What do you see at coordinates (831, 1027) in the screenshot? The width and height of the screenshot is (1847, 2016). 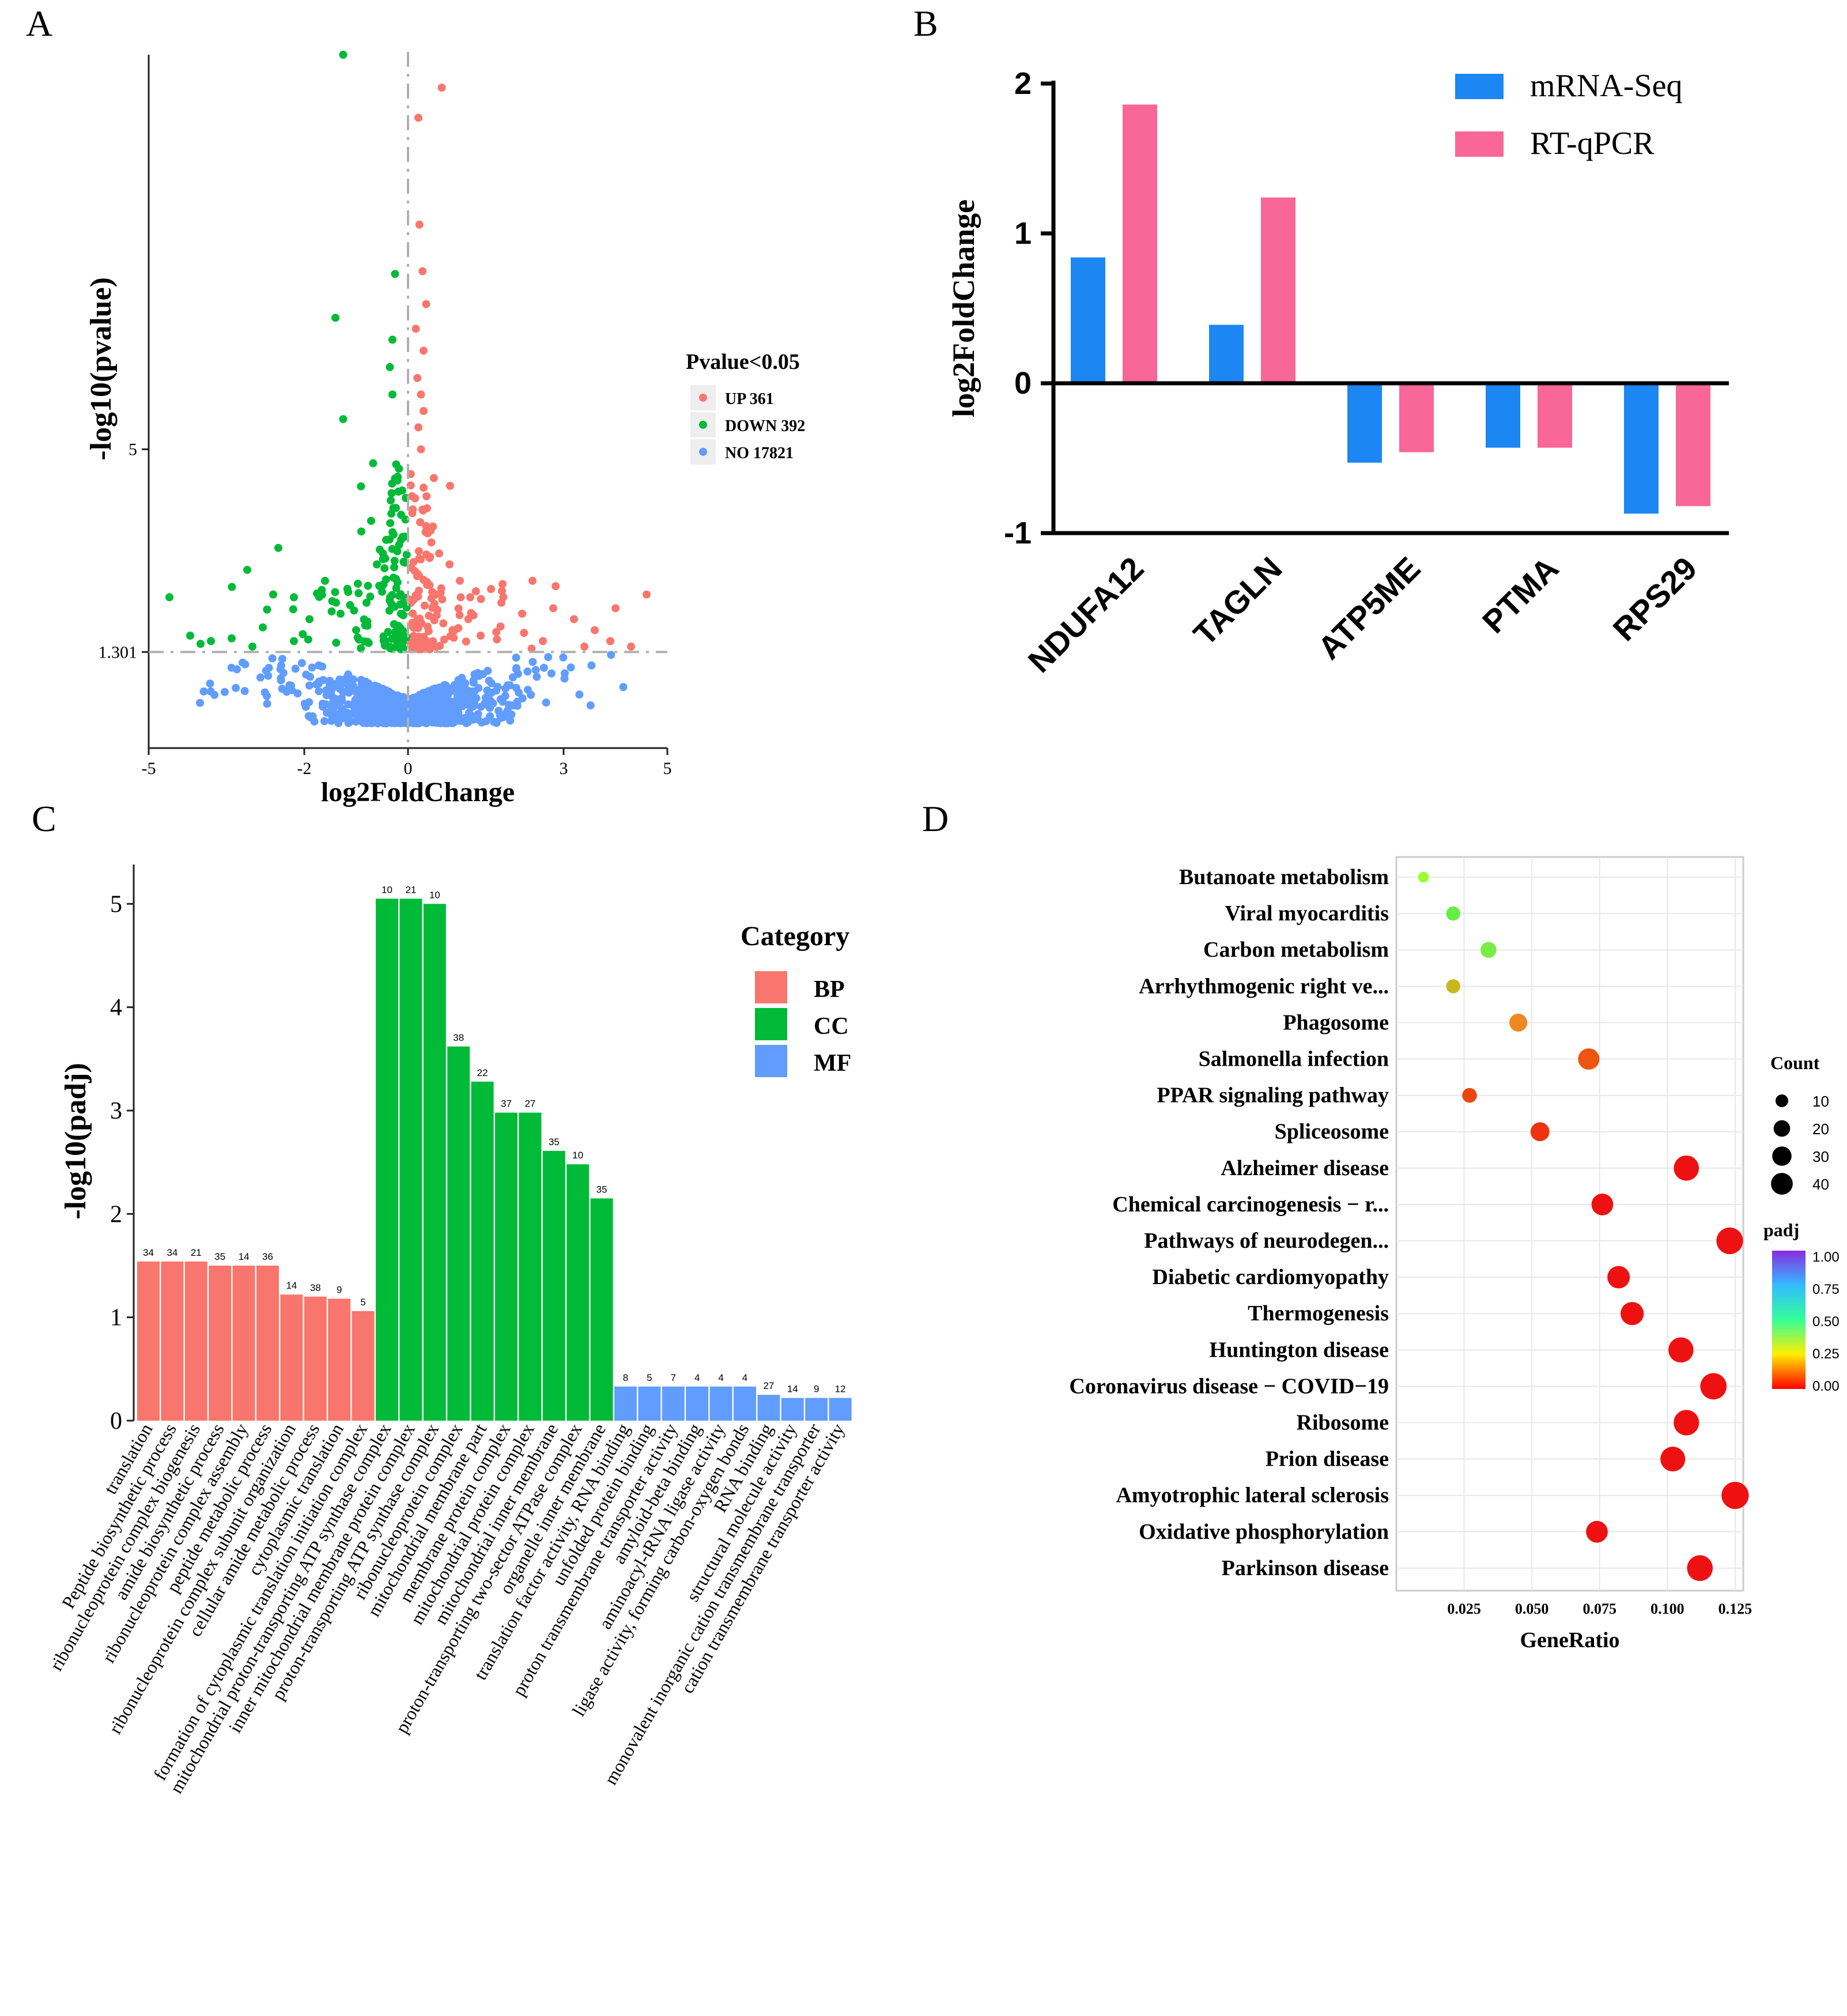 I see `legend-cc-label: CC` at bounding box center [831, 1027].